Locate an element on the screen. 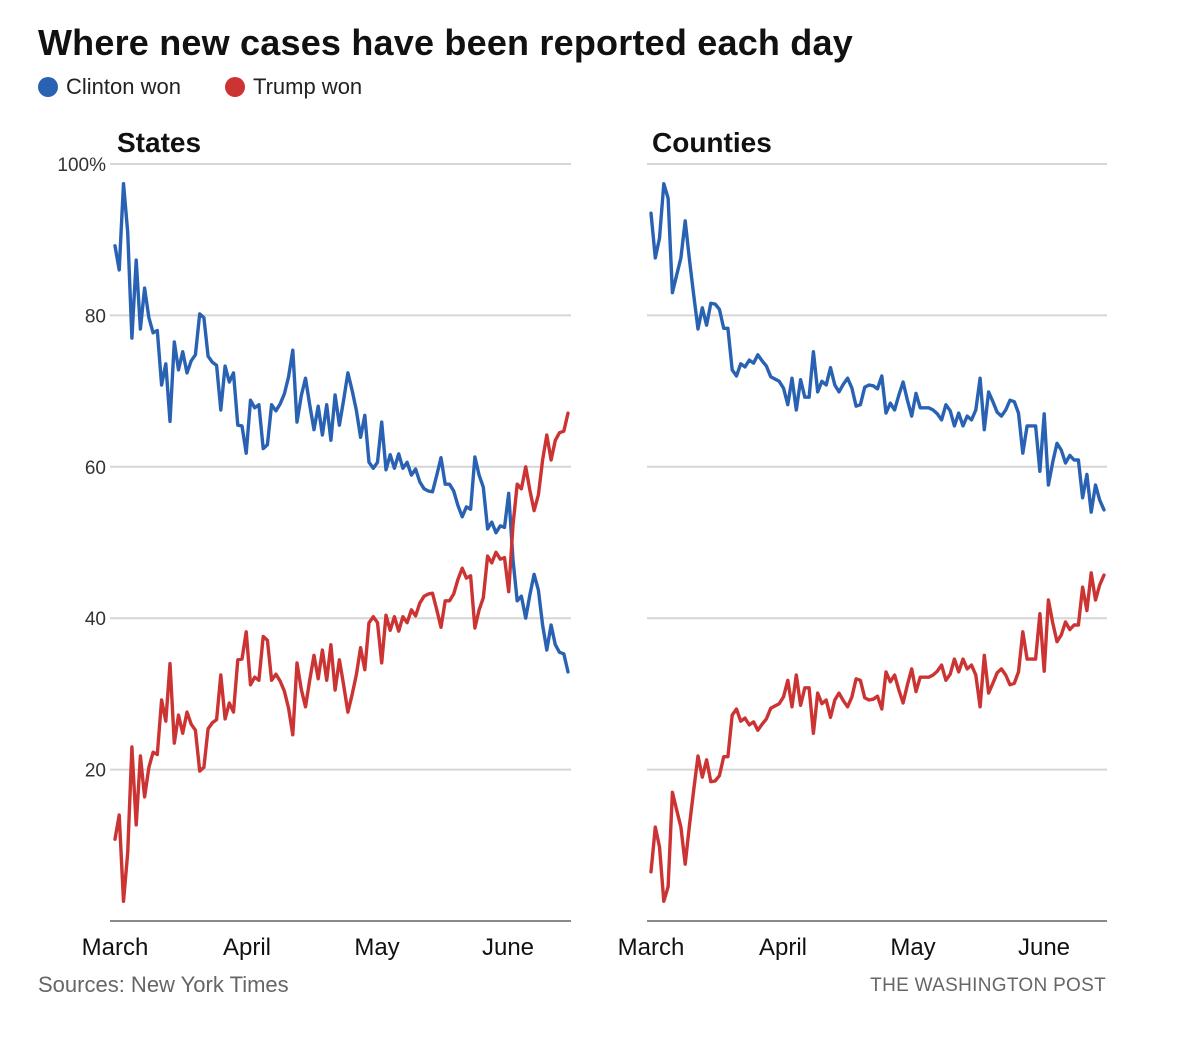  counties-clinton-line is located at coordinates (877, 347).